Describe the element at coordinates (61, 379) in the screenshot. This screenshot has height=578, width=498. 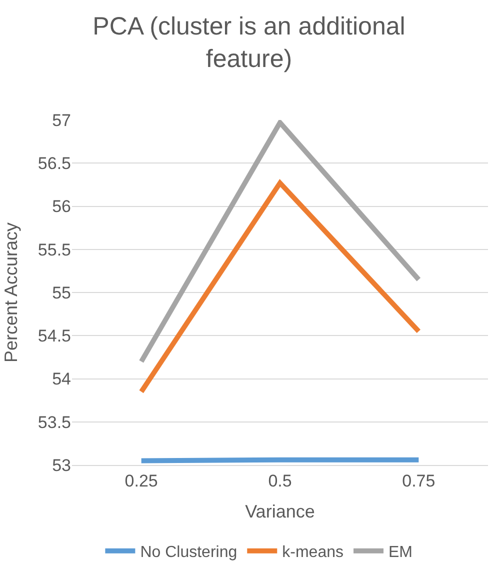
I see `y-tick-label: 54` at that location.